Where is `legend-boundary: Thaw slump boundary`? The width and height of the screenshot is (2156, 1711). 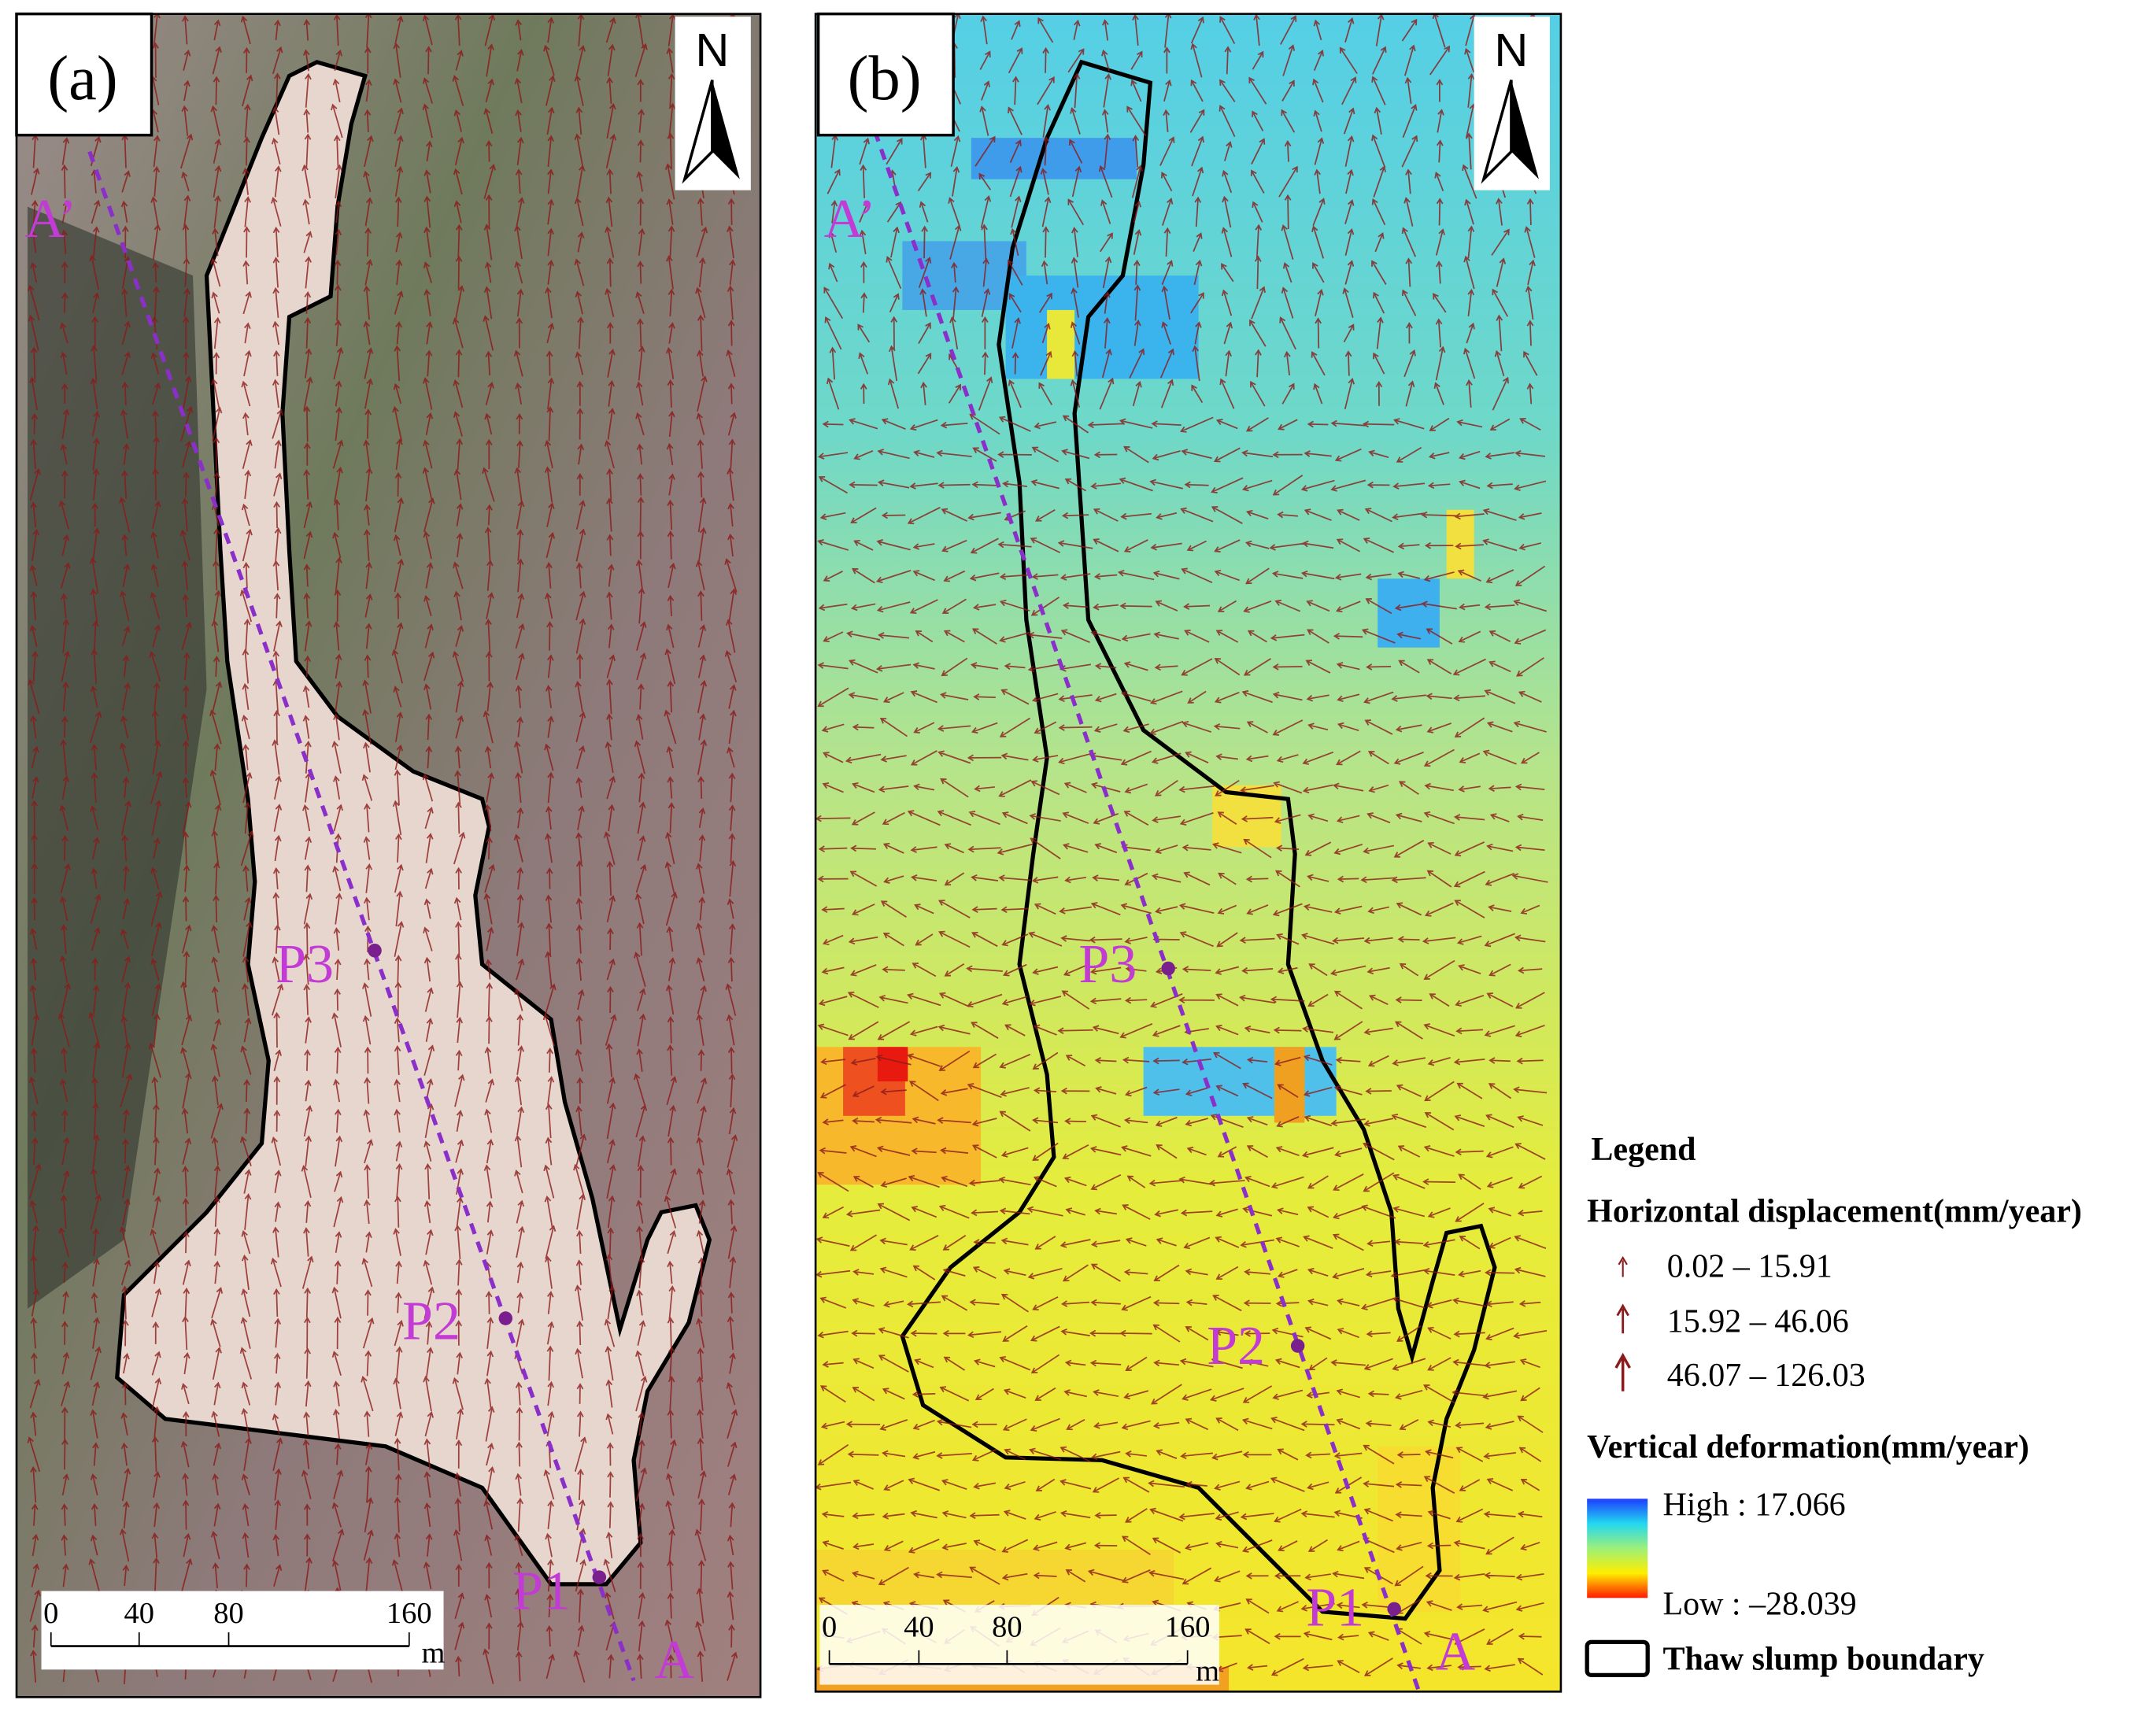 legend-boundary: Thaw slump boundary is located at coordinates (1823, 1659).